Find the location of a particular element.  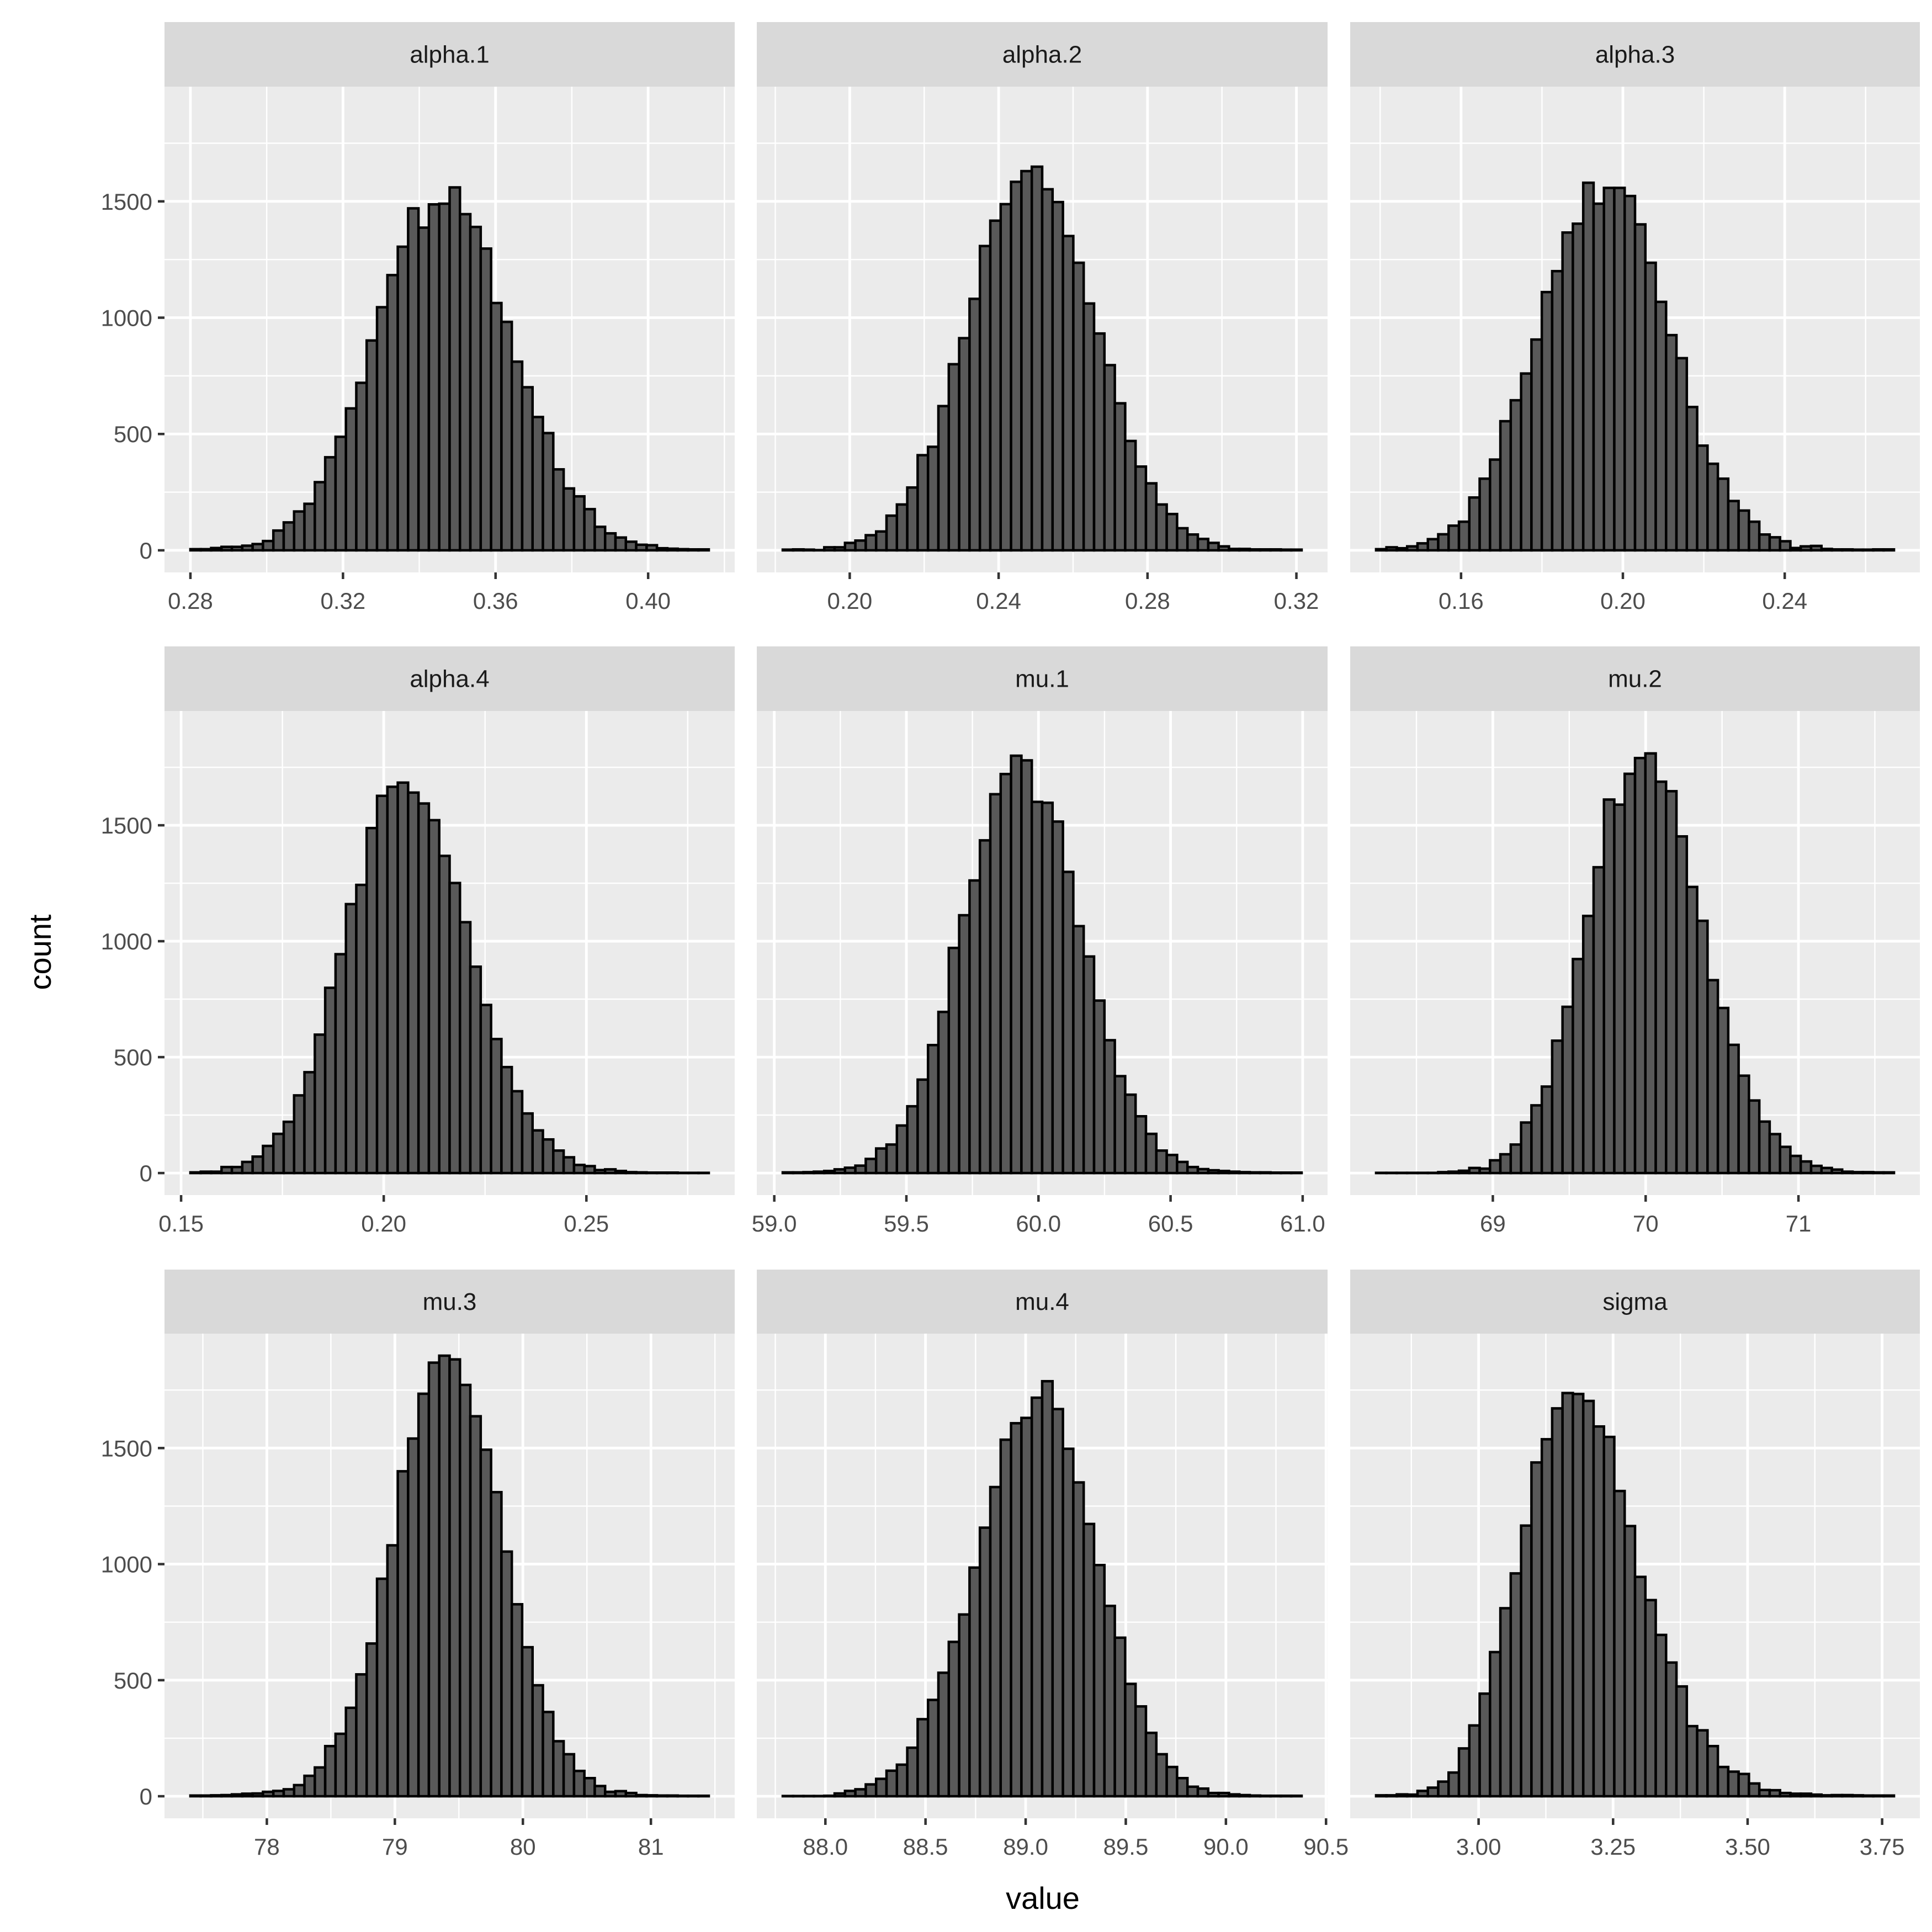

x-tick-label: 61.0 is located at coordinates (1303, 1224).